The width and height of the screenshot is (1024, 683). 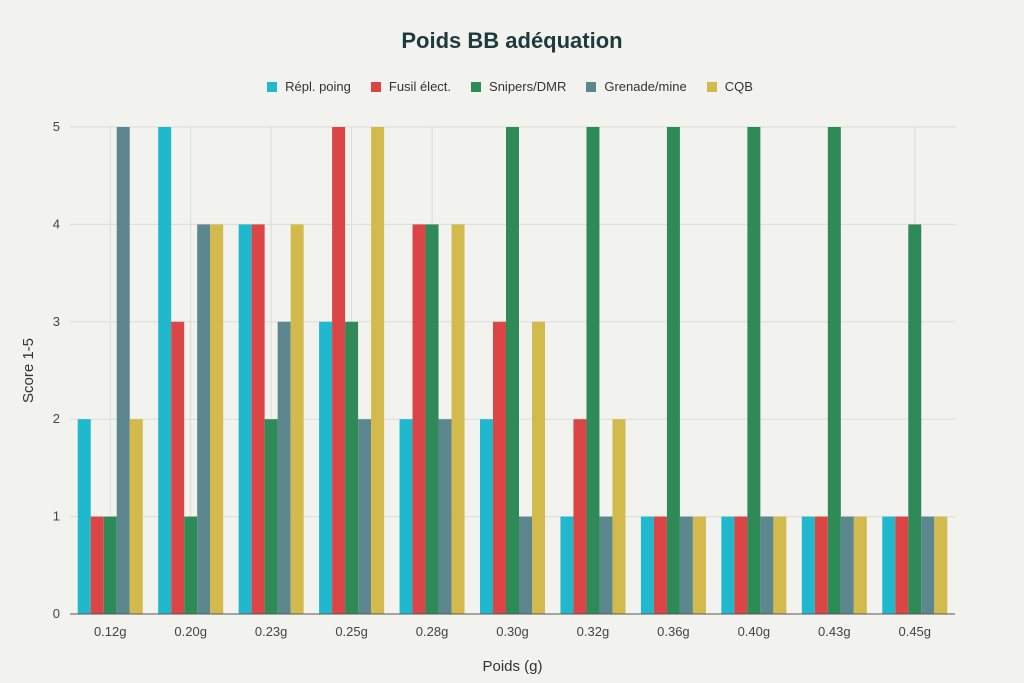 I want to click on x-tick-label: 0.40g, so click(x=754, y=631).